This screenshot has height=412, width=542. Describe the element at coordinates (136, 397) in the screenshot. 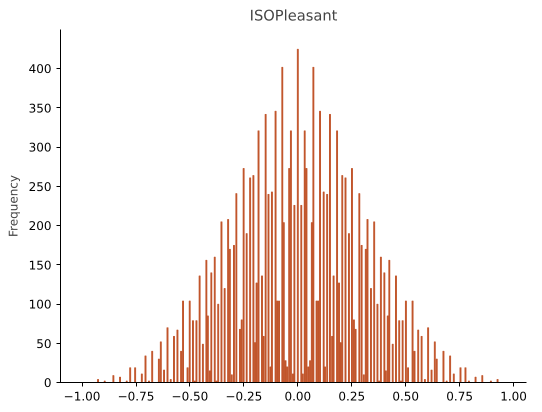

I see `x-tick-label: −0.75` at that location.